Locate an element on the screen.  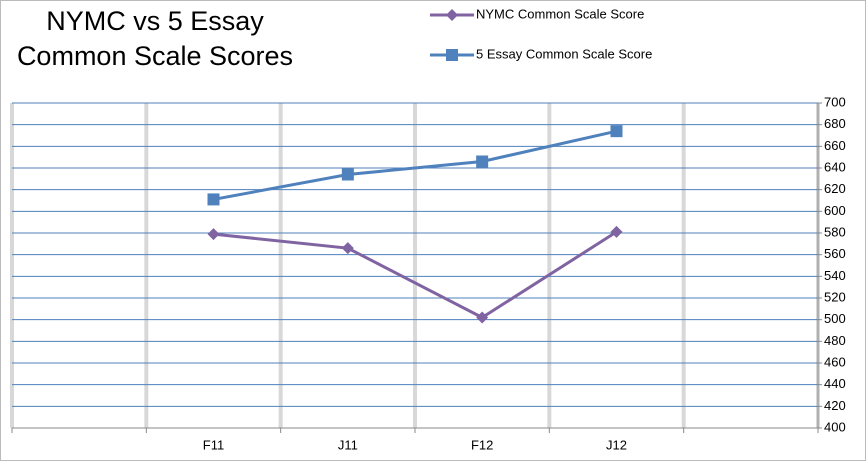
y-tick-label: 540 is located at coordinates (835, 275).